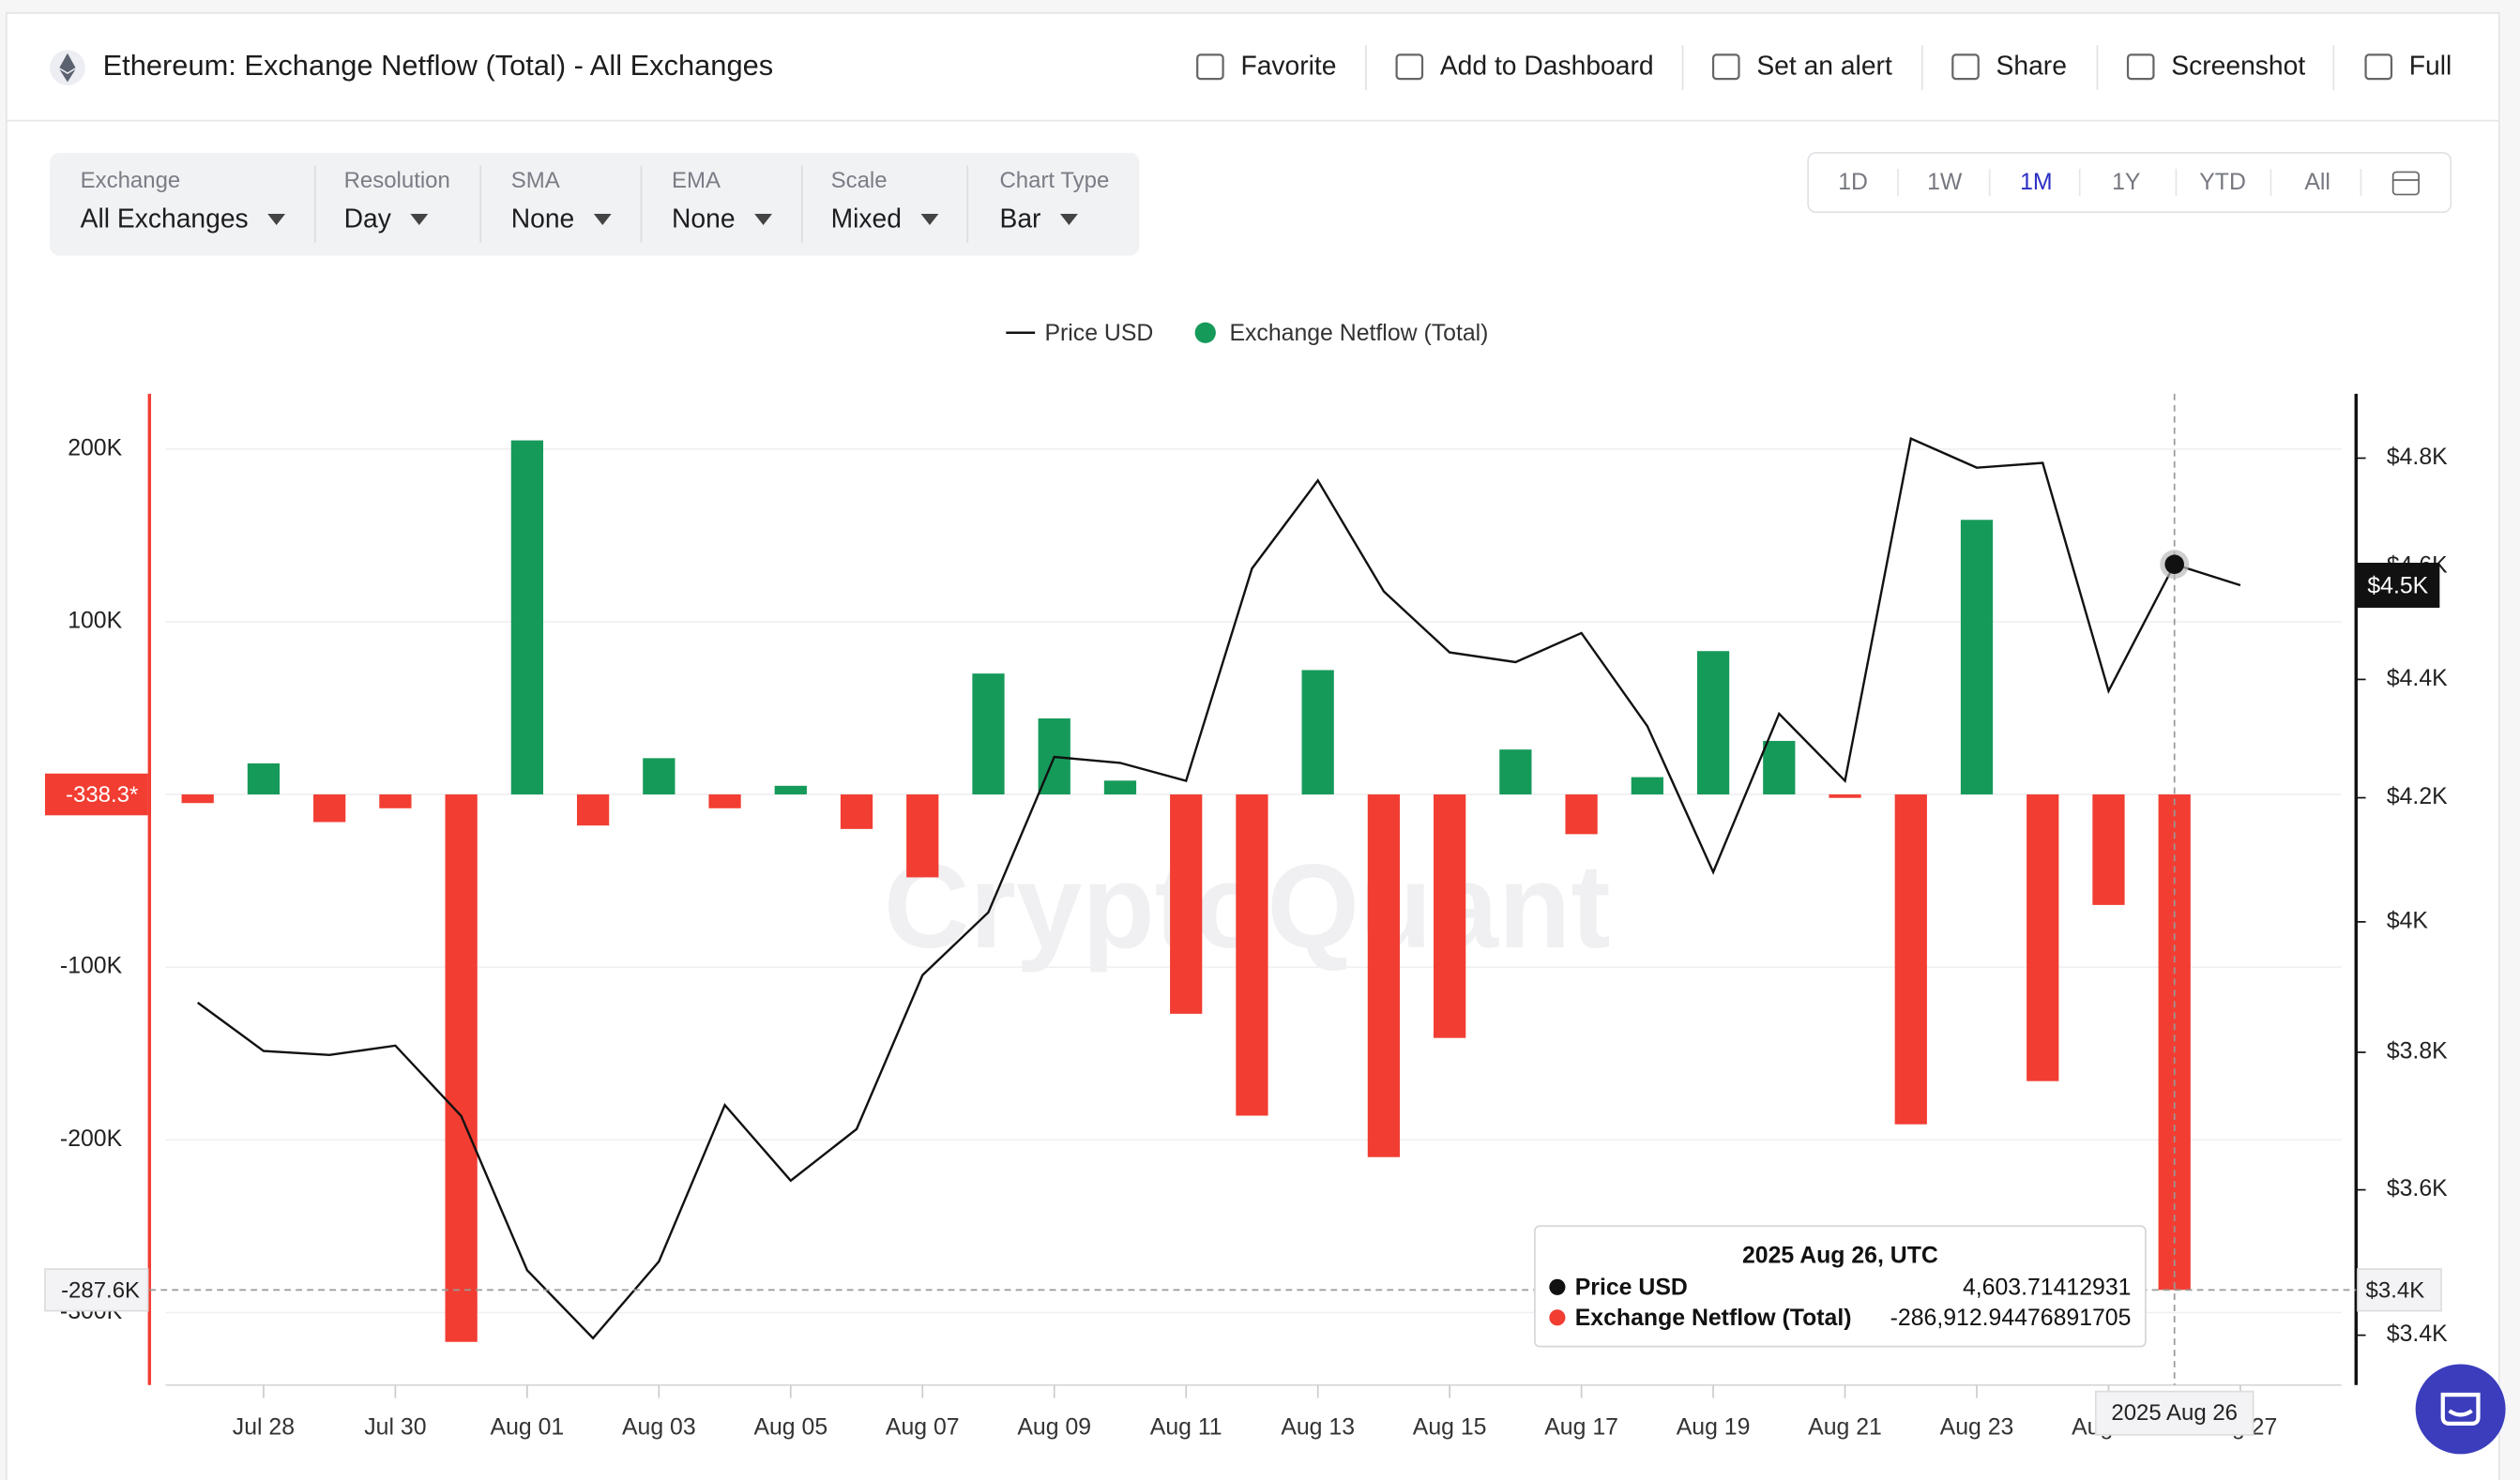 Image resolution: width=2520 pixels, height=1480 pixels. Describe the element at coordinates (1054, 180) in the screenshot. I see `control-label: Chart Type` at that location.